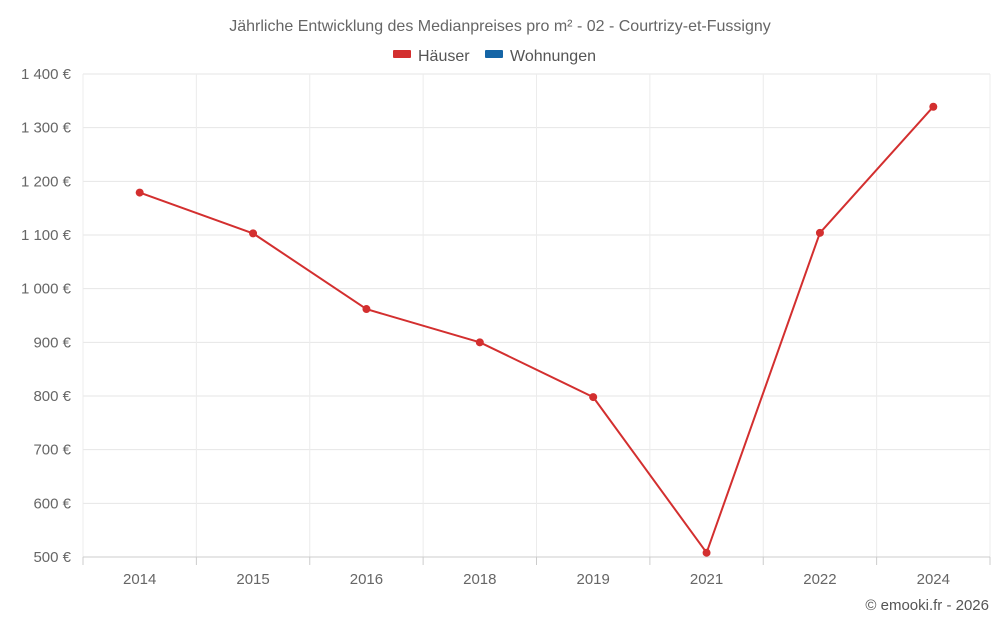  Describe the element at coordinates (52, 503) in the screenshot. I see `y-tick-label: 600 €` at that location.